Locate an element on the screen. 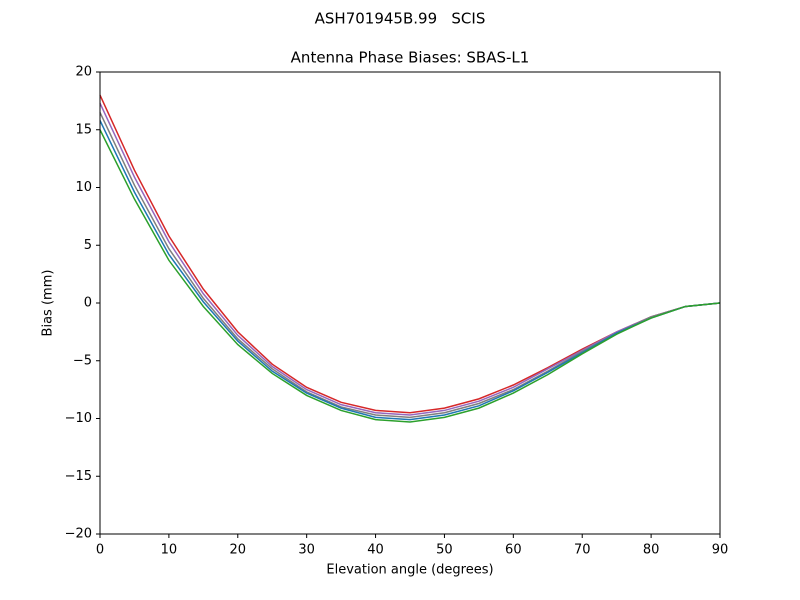 This screenshot has height=600, width=800. x-tick-label: 10 is located at coordinates (169, 550).